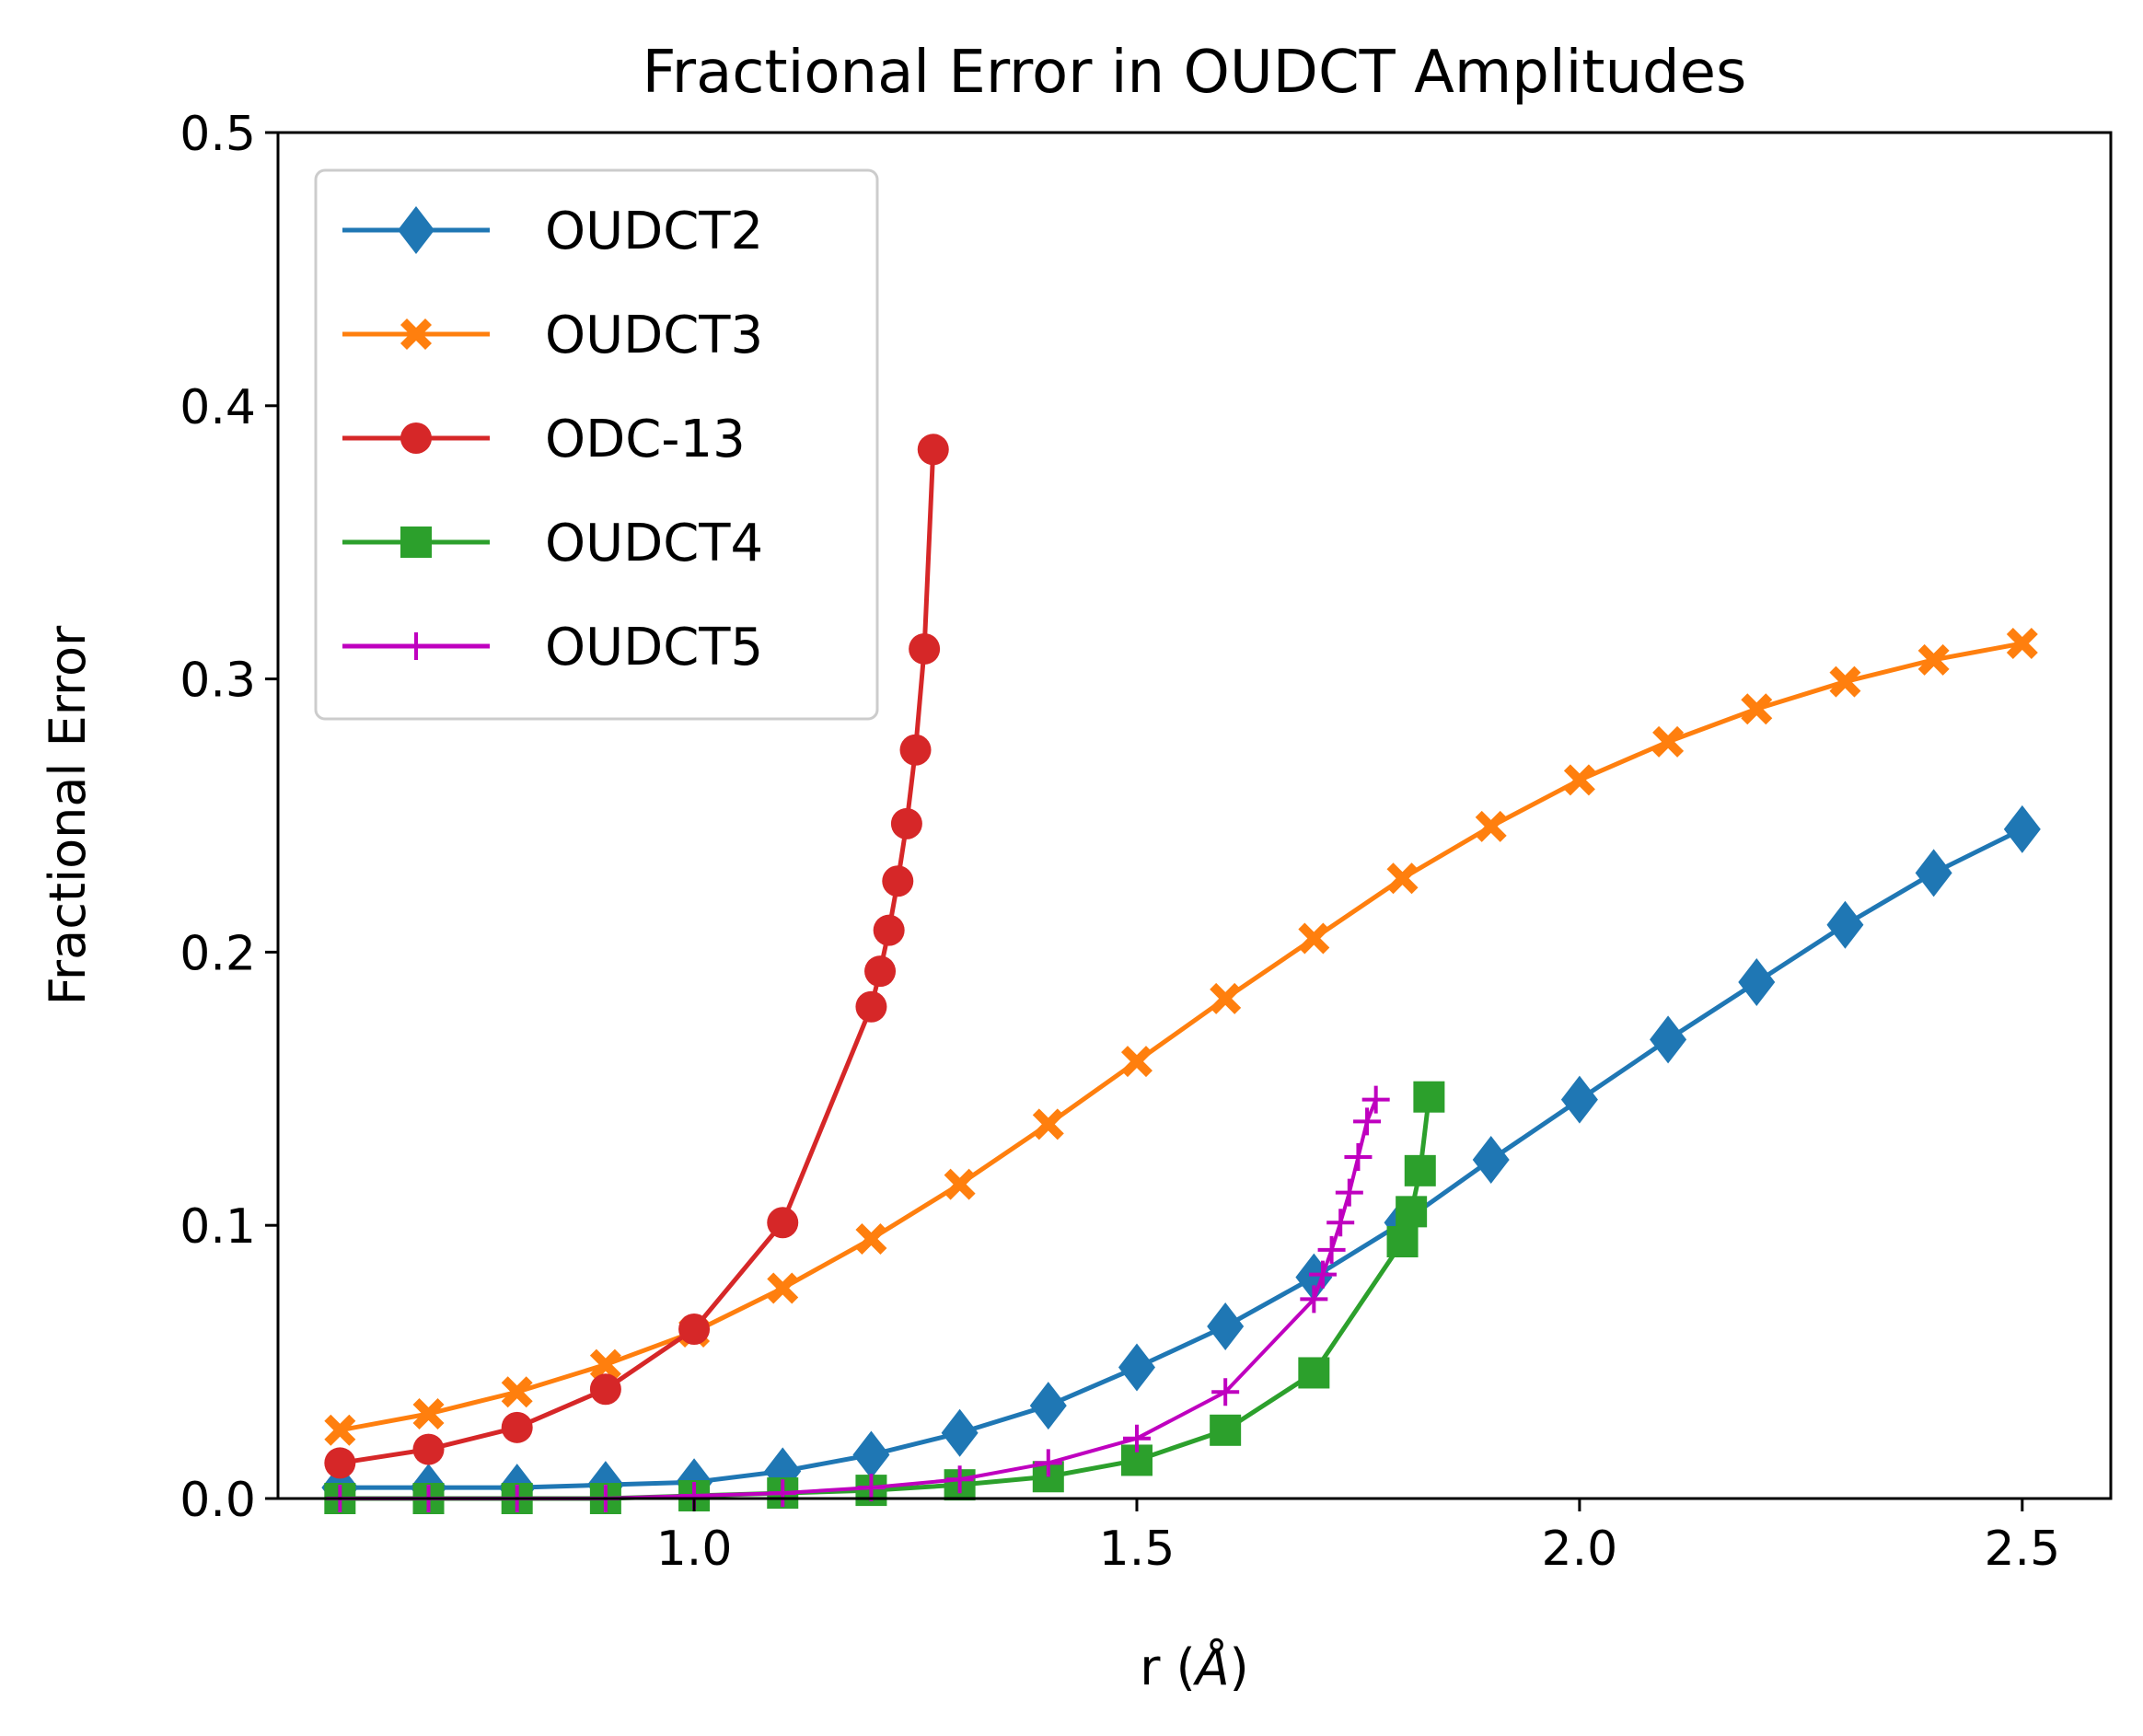 Image resolution: width=2143 pixels, height=1736 pixels. I want to click on legend-label: ODC-13, so click(645, 439).